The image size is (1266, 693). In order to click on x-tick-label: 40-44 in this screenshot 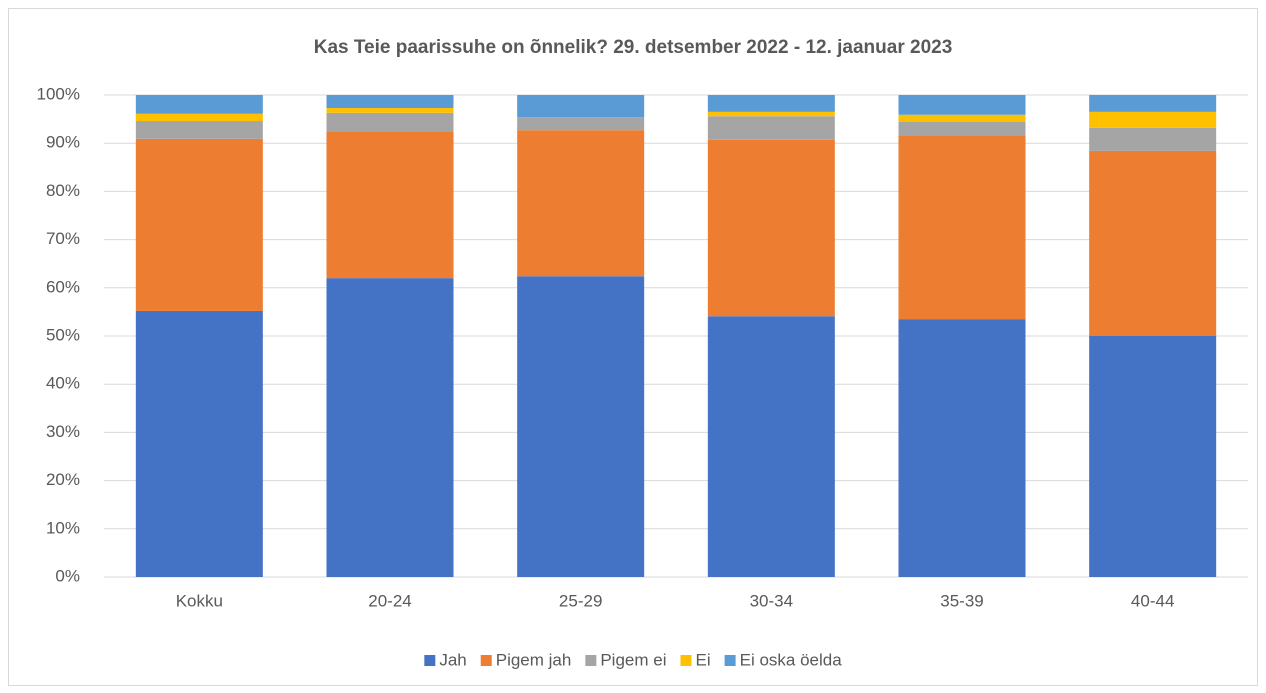, I will do `click(1152, 600)`.